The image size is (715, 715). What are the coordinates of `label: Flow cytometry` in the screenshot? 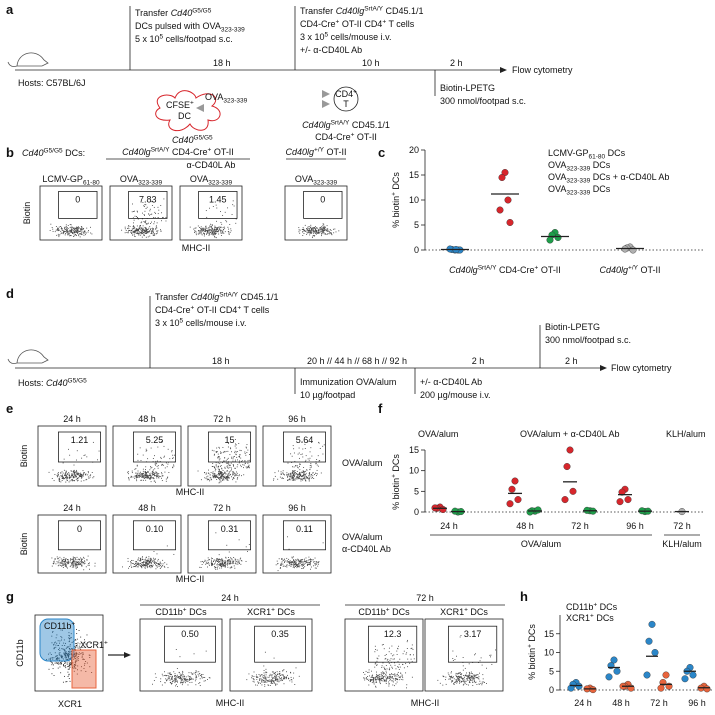 It's located at (542, 70).